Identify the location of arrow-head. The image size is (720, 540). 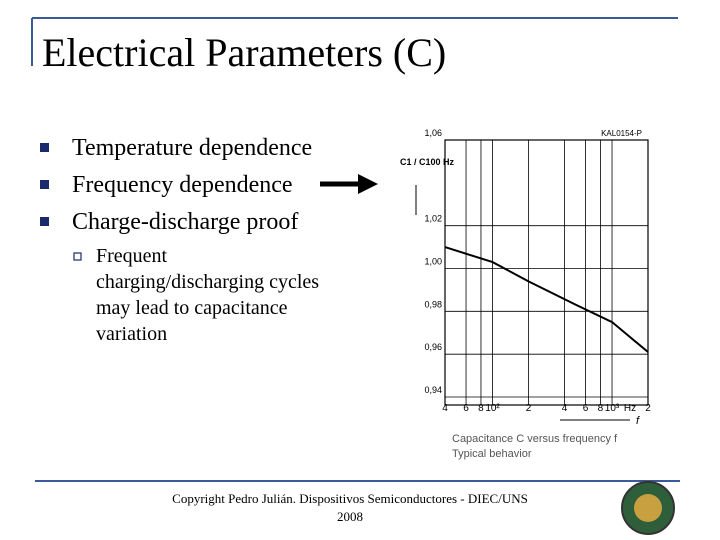
(368, 184).